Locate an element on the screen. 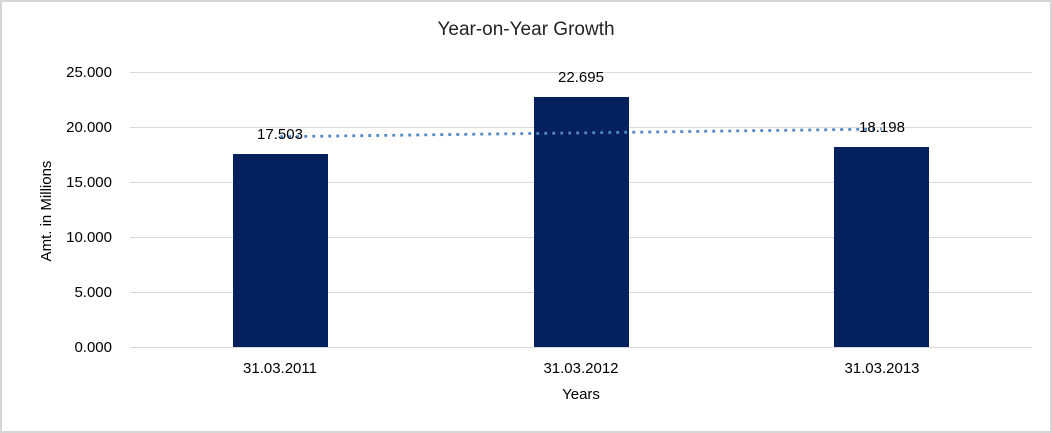 The width and height of the screenshot is (1052, 433). y-axis-title: Amt. in Millions is located at coordinates (46, 211).